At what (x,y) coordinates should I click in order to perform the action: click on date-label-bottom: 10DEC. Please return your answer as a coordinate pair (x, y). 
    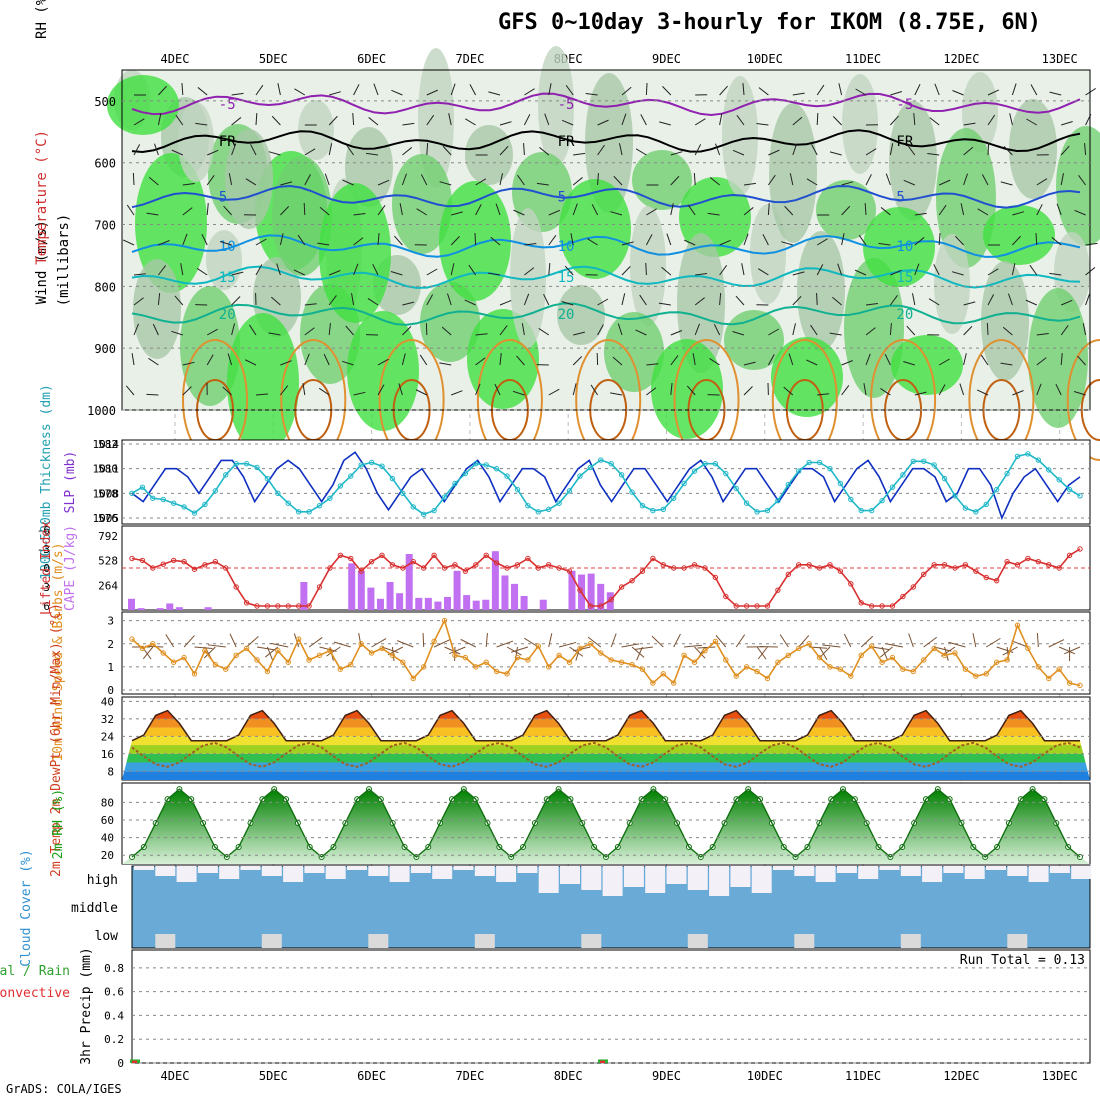
    Looking at the image, I should click on (765, 1076).